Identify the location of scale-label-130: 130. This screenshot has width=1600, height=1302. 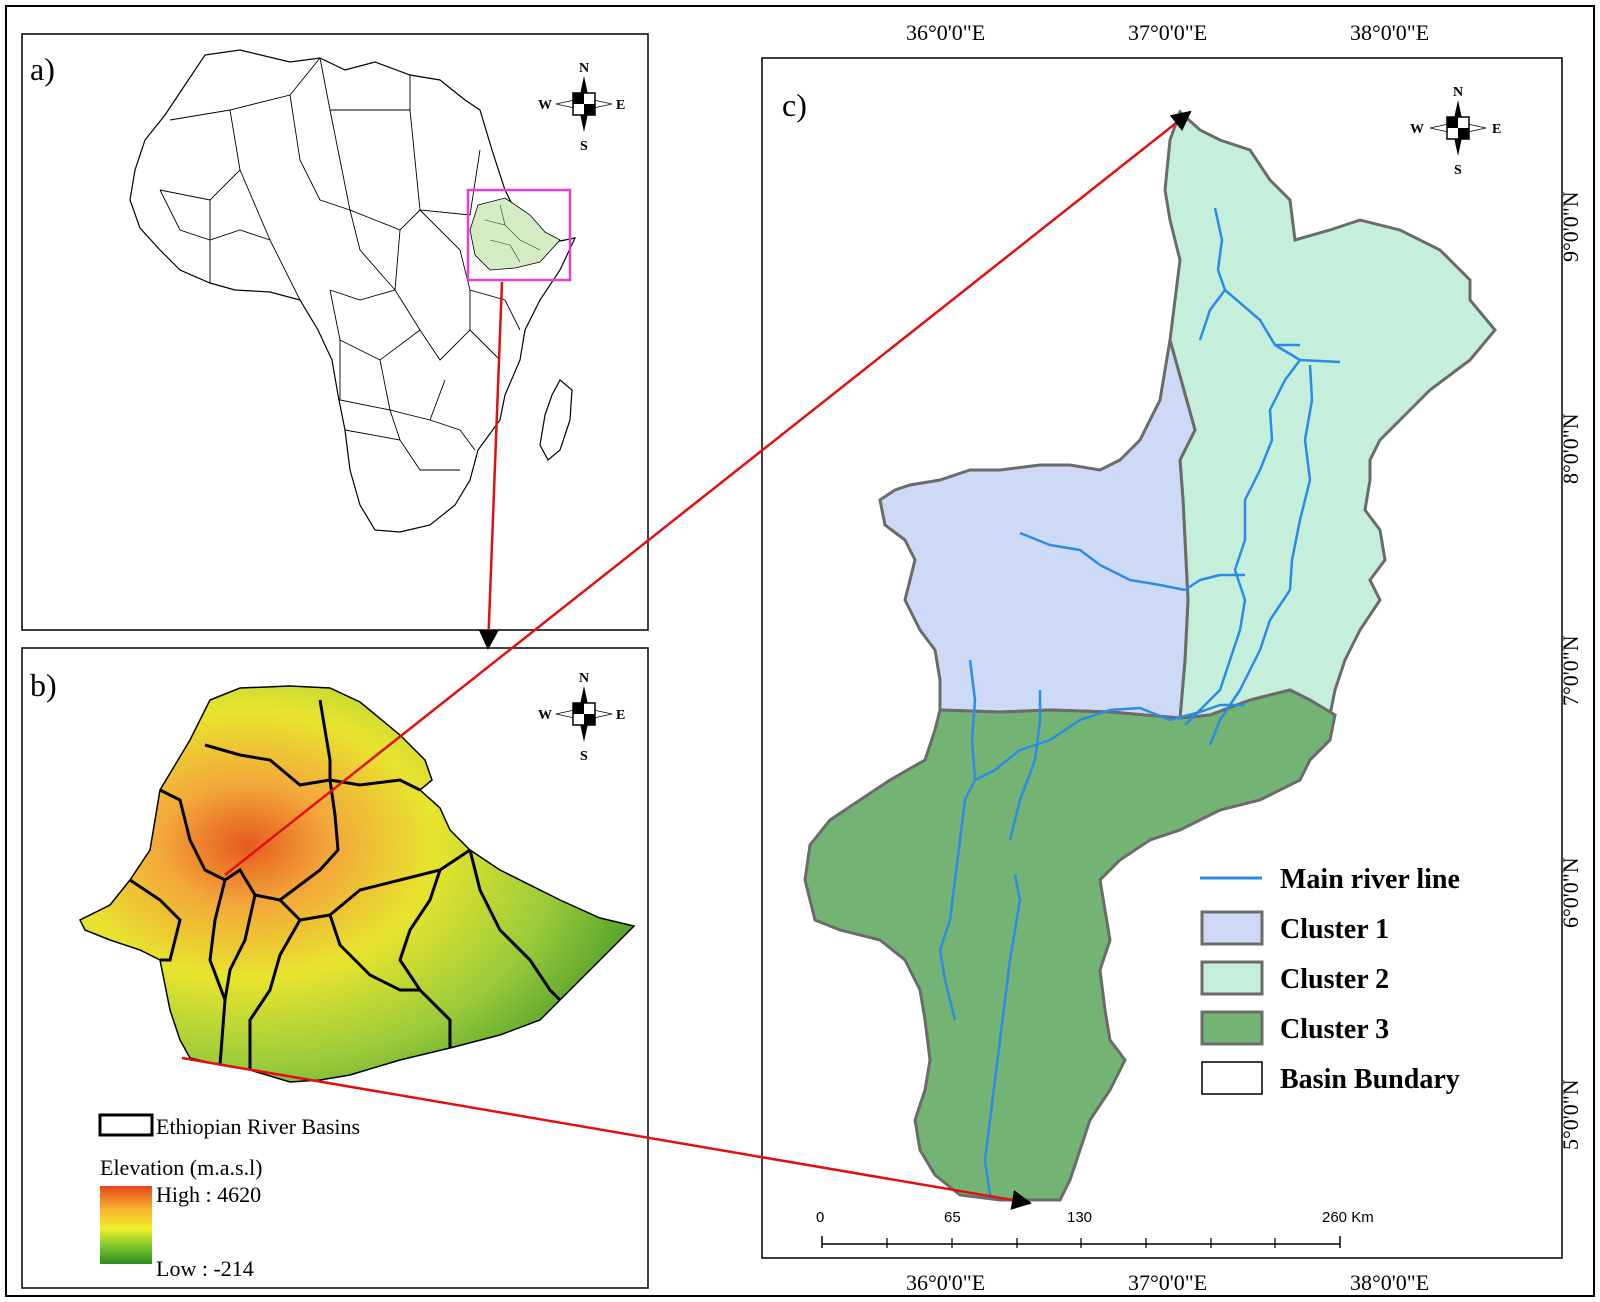
(1079, 1217).